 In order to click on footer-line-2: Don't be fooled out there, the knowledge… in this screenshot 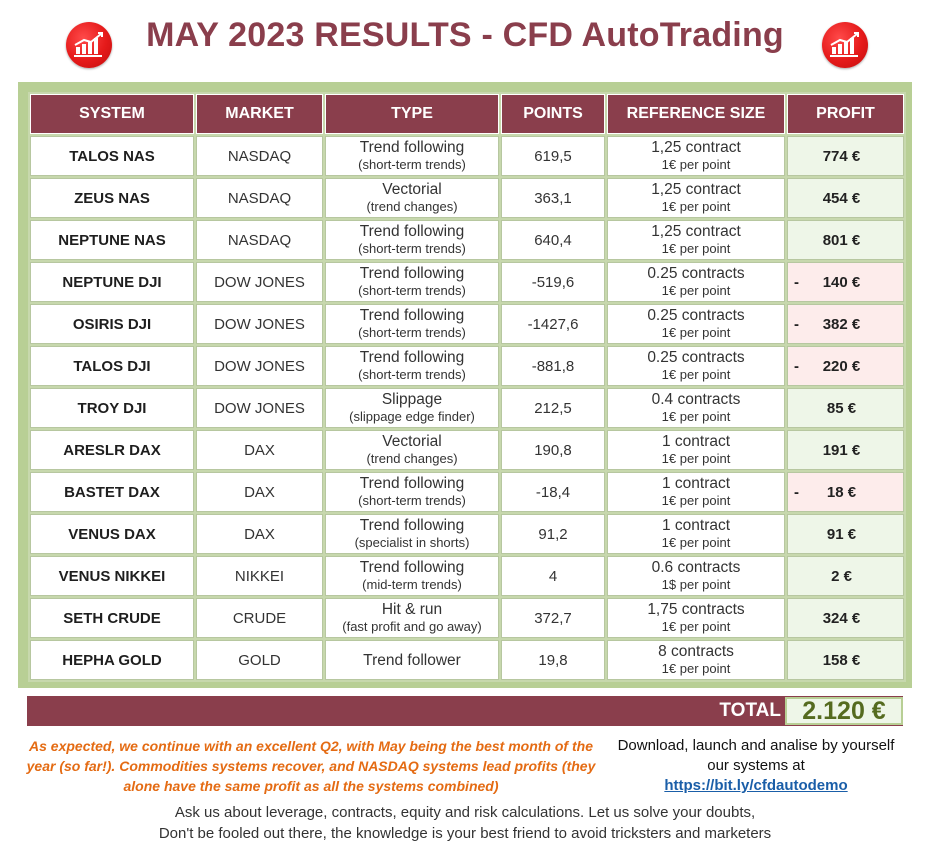, I will do `click(465, 833)`.